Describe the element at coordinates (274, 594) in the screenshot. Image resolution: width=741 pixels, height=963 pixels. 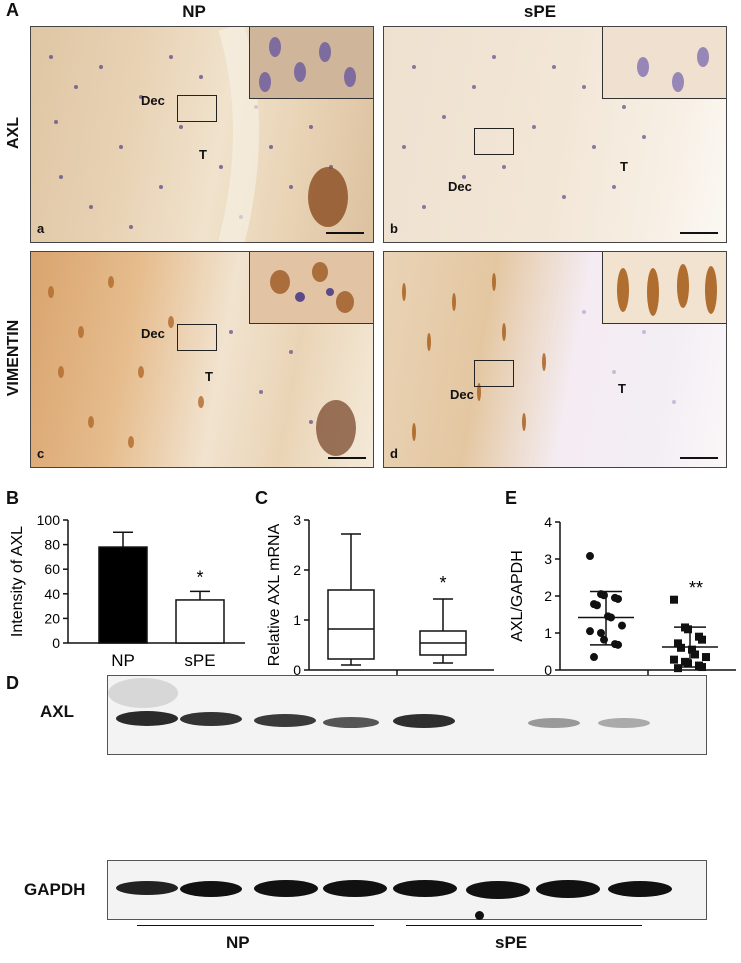
I see `y-axis-title: Relative AXL mRNA` at that location.